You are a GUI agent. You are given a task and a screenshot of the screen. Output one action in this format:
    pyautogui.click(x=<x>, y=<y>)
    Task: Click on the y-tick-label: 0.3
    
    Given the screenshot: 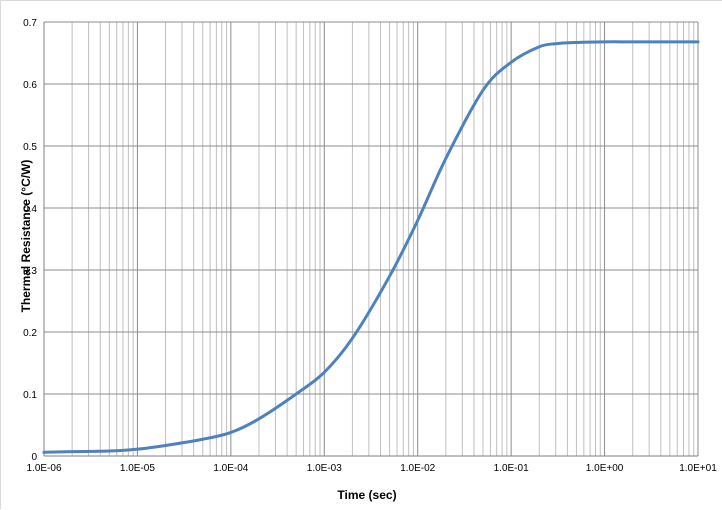 What is the action you would take?
    pyautogui.click(x=30, y=271)
    